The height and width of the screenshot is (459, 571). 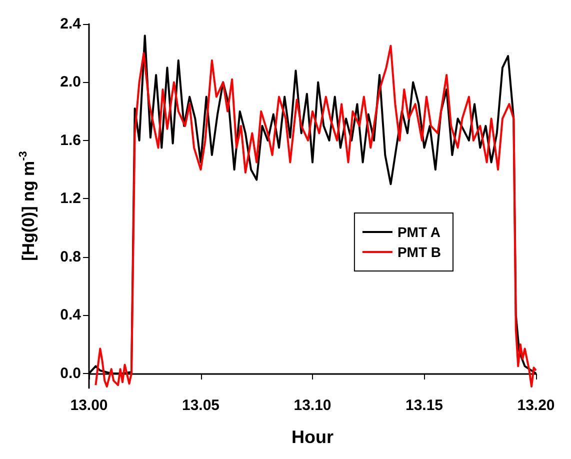 What do you see at coordinates (313, 437) in the screenshot?
I see `x-axis-title: Hour` at bounding box center [313, 437].